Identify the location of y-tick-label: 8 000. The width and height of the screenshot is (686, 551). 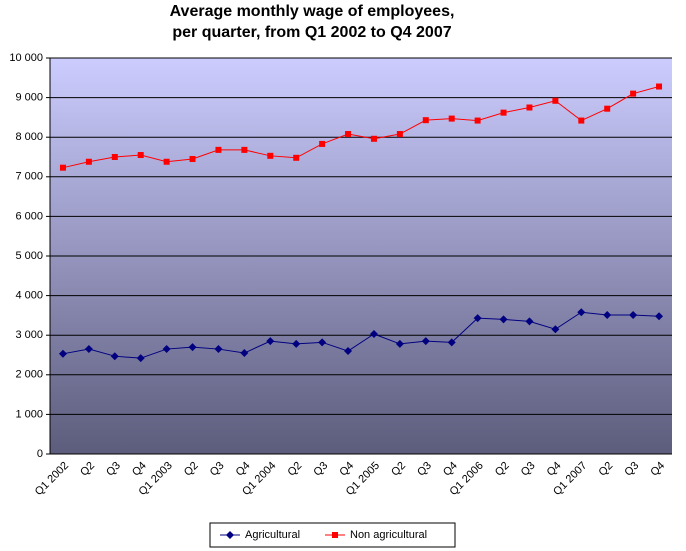
(29, 137).